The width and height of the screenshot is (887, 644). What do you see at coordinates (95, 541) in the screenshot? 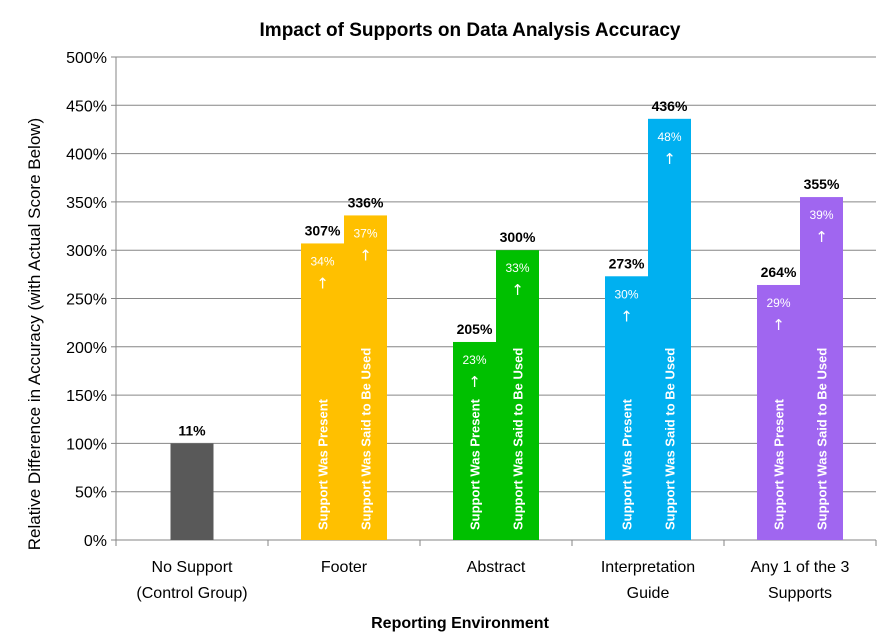
I see `y-tick-label: 0%` at bounding box center [95, 541].